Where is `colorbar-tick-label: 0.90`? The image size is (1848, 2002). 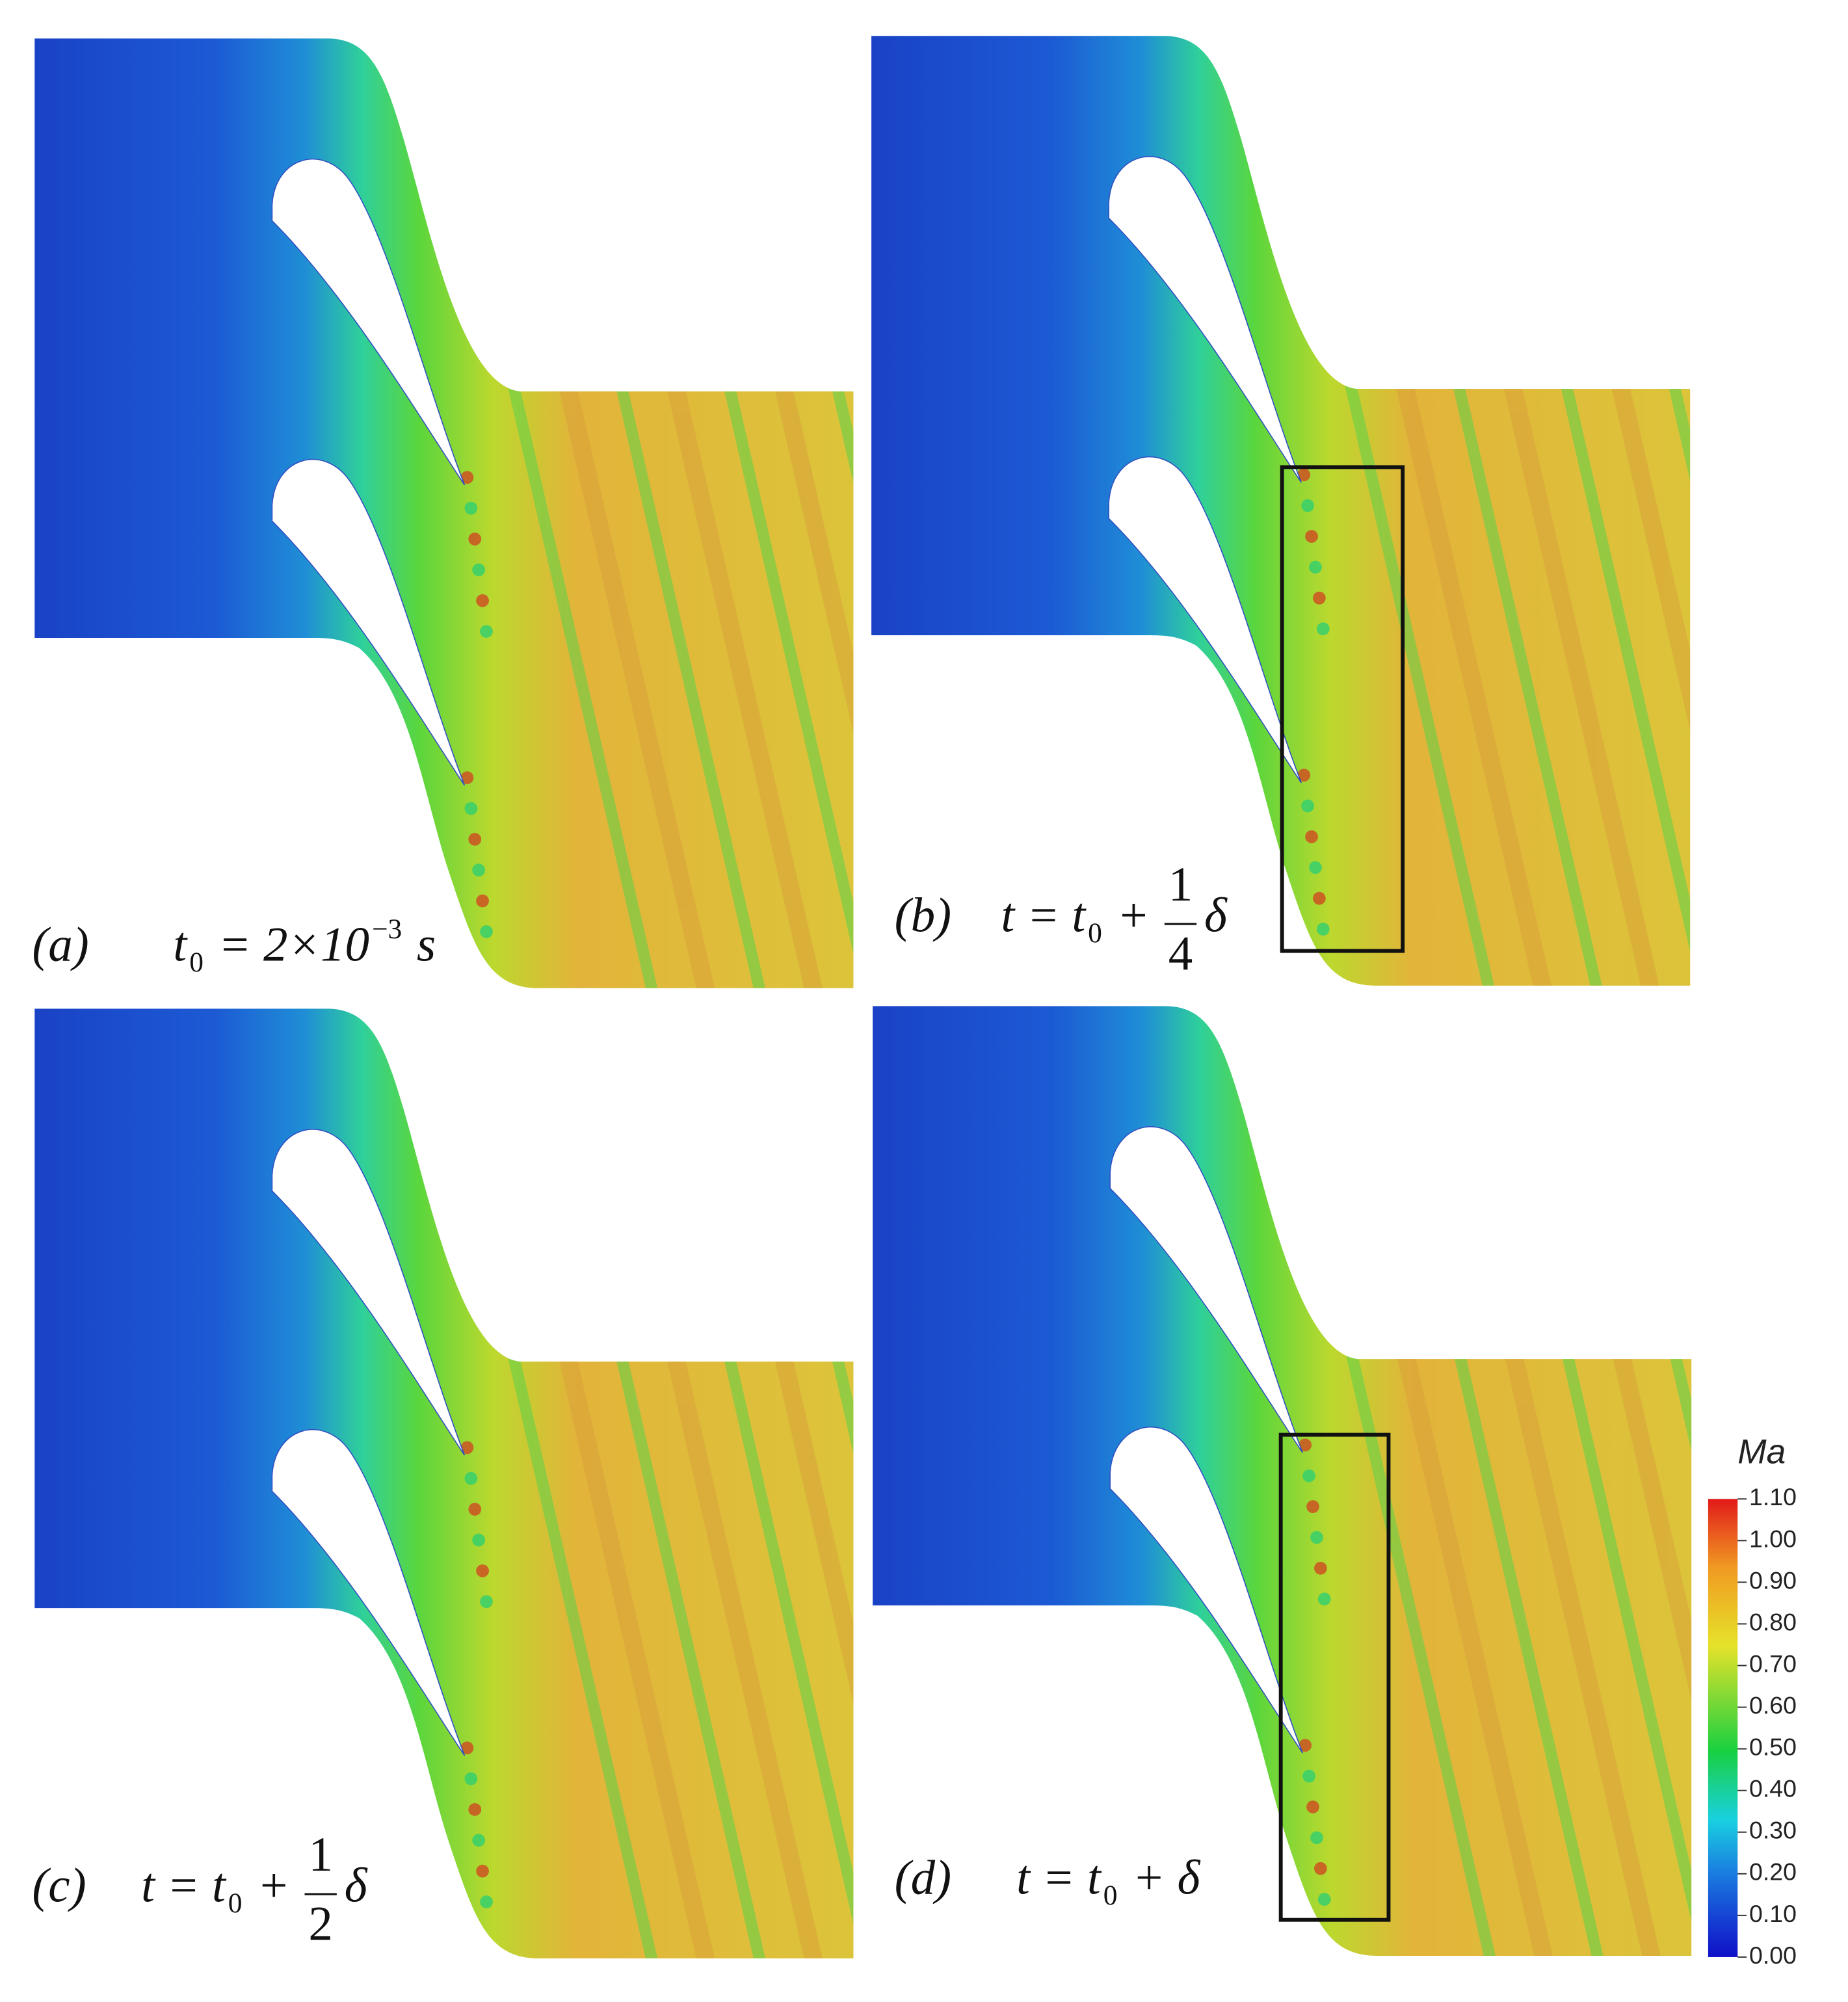
colorbar-tick-label: 0.90 is located at coordinates (1773, 1580).